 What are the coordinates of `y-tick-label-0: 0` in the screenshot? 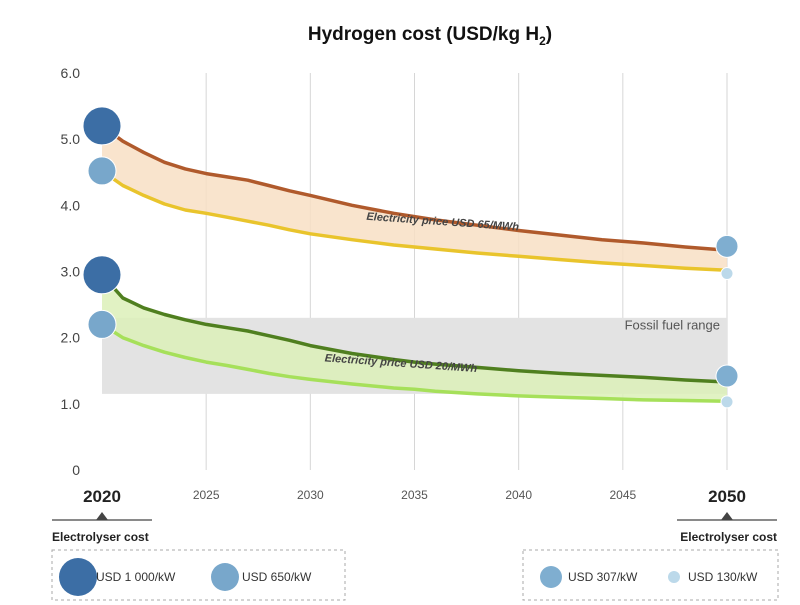 It's located at (76, 470).